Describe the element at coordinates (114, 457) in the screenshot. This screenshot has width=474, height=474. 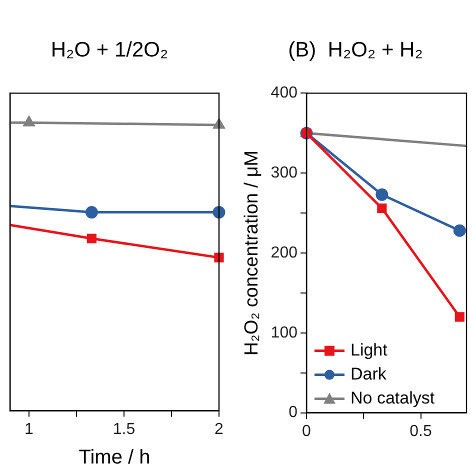
I see `x-axis-title: Time / h` at that location.